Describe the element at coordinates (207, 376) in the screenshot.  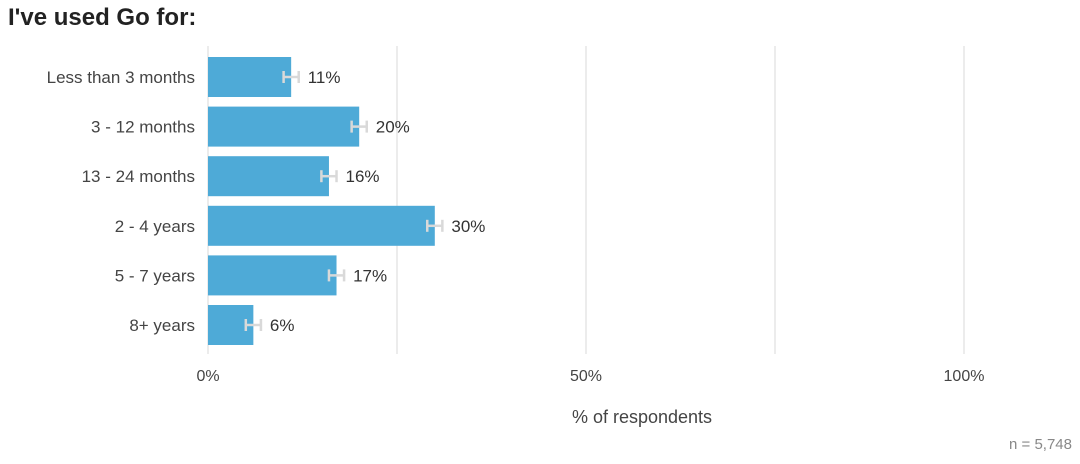
I see `x-tick-label: 0%` at that location.